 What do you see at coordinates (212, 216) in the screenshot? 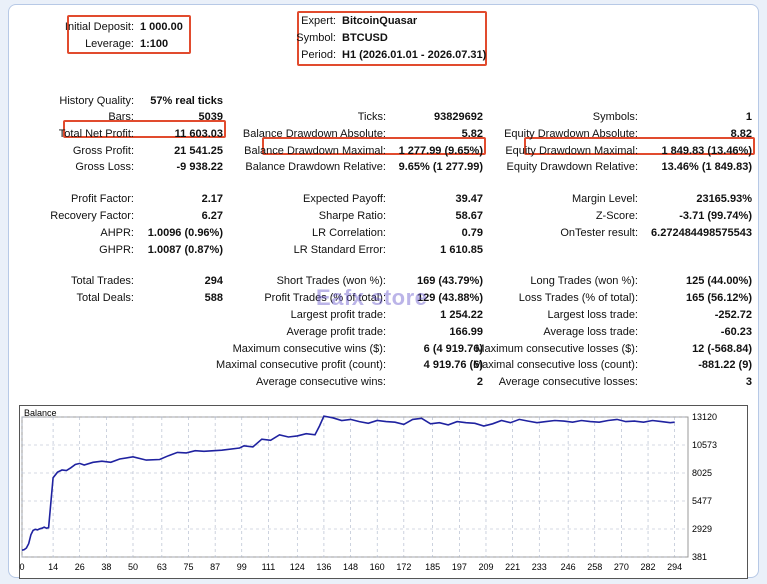
I see `col1-stat-value: 6.27` at bounding box center [212, 216].